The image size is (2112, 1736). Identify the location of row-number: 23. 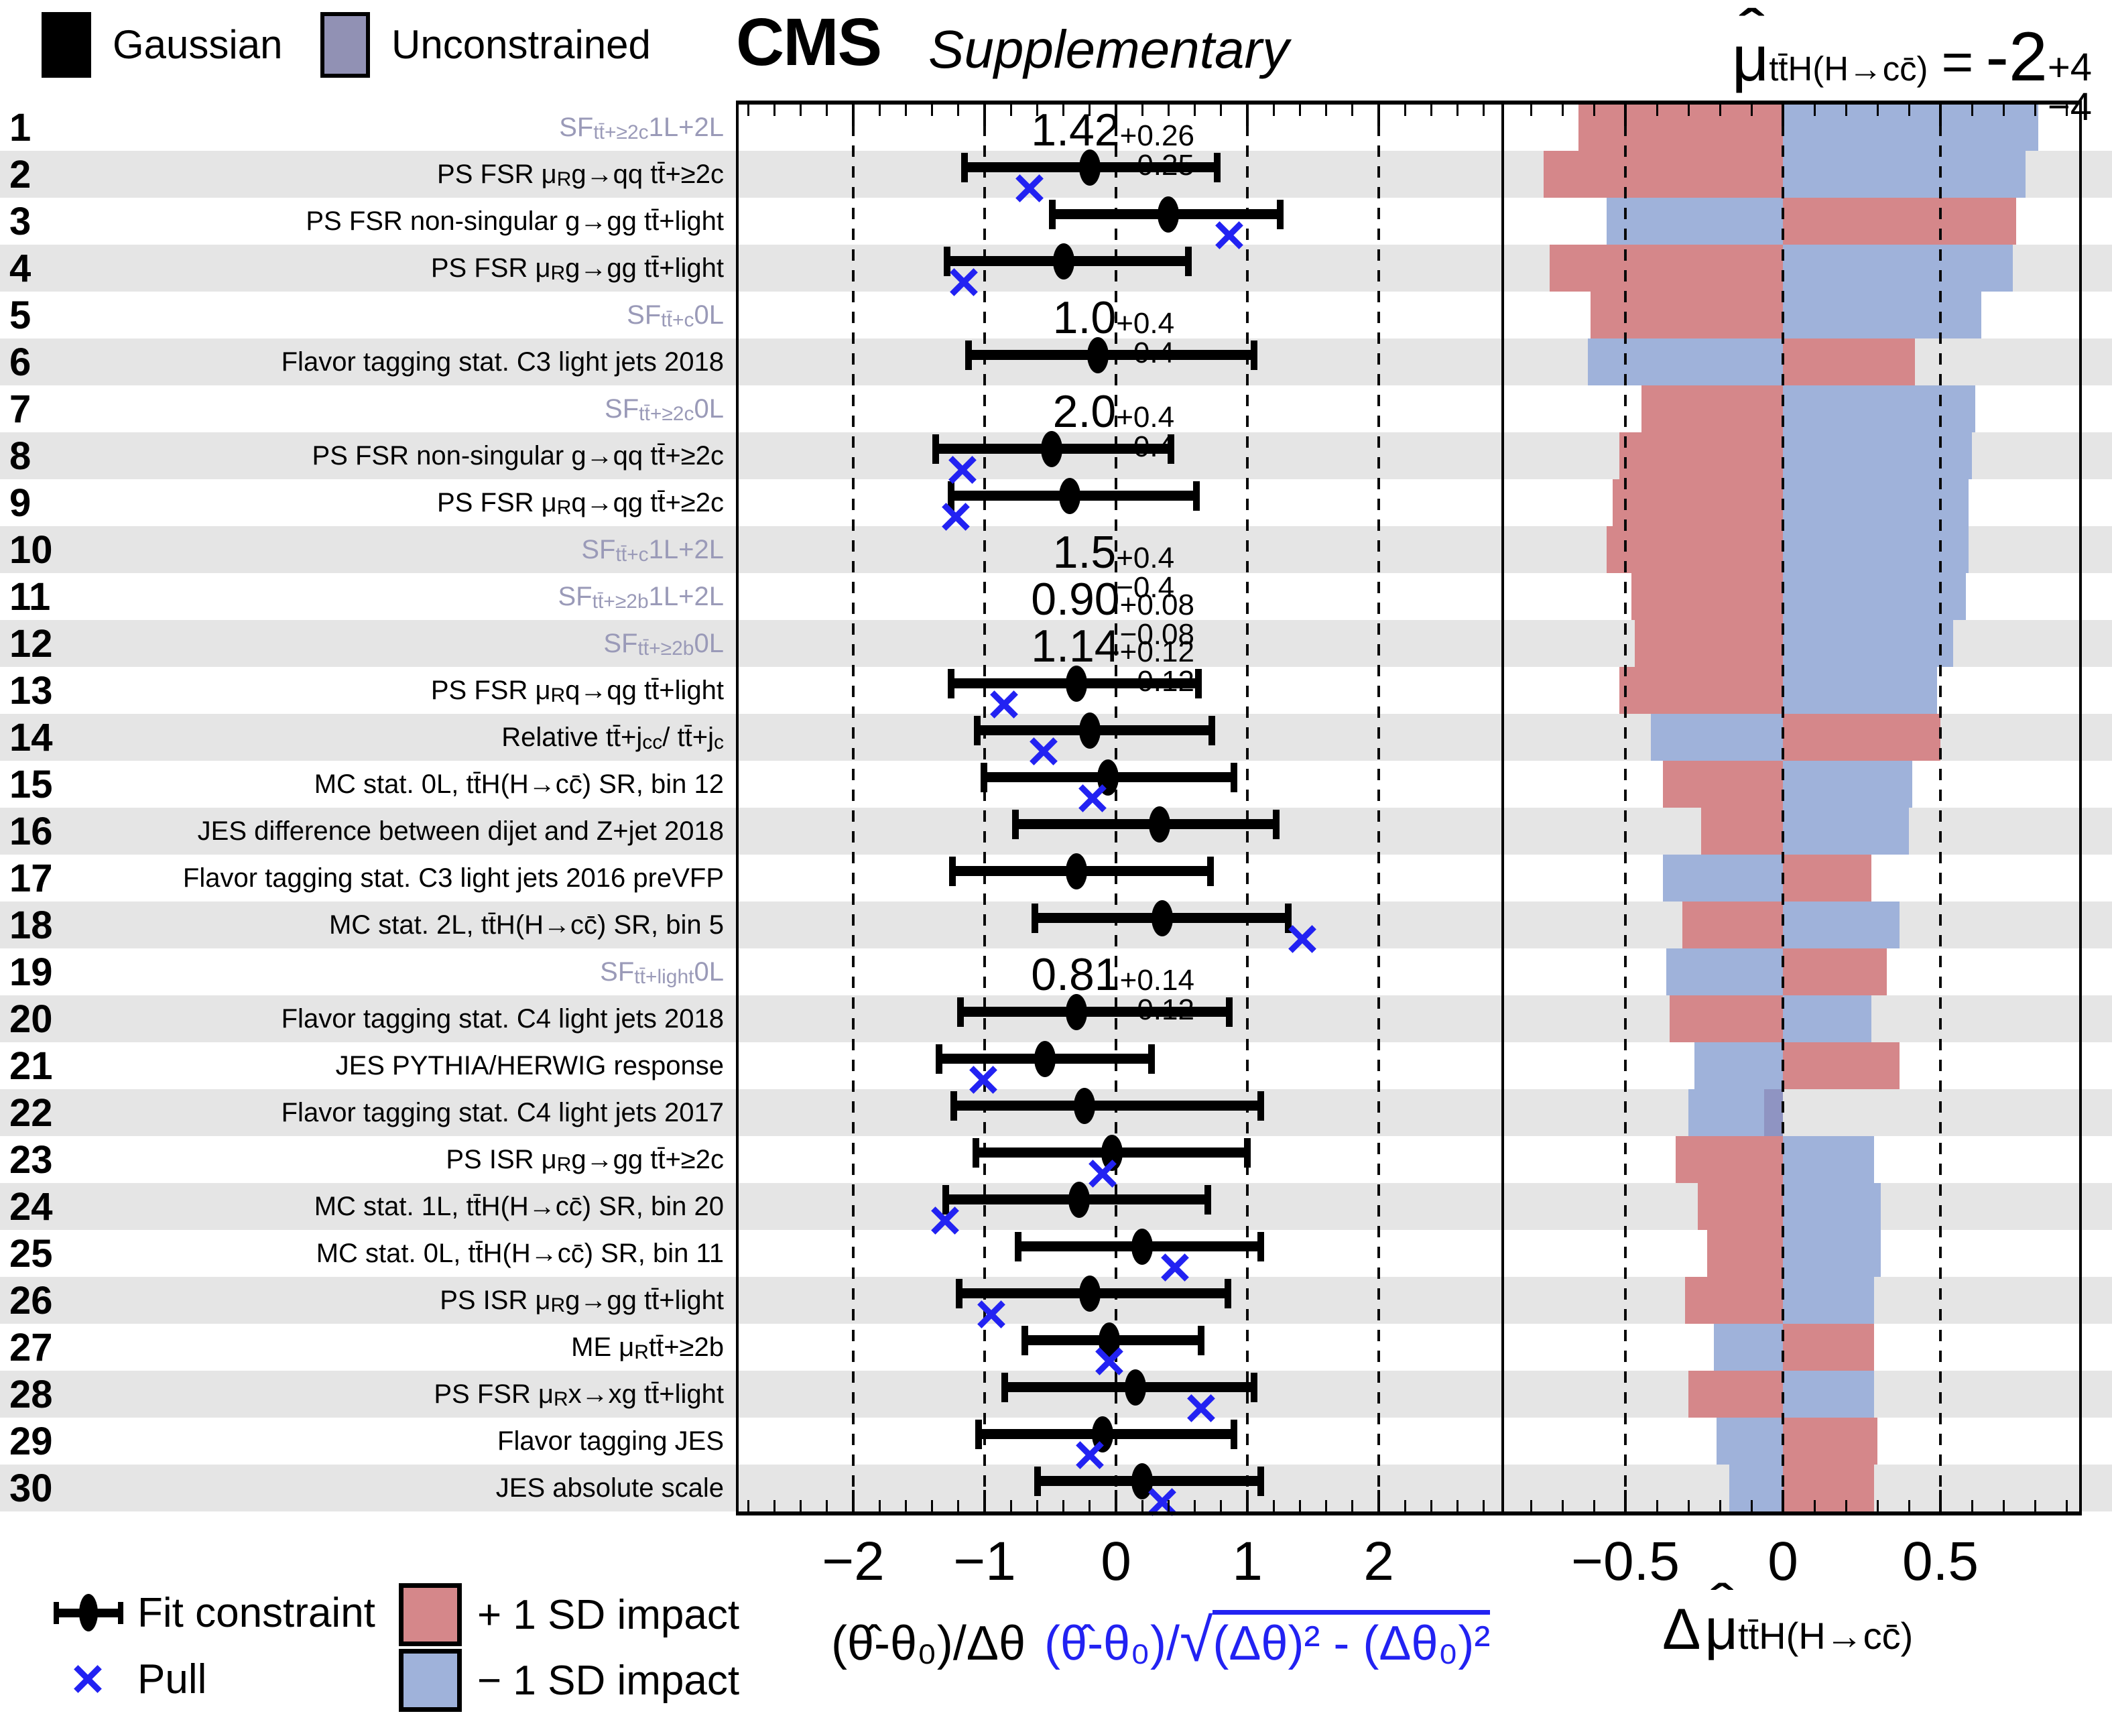
(31, 1159).